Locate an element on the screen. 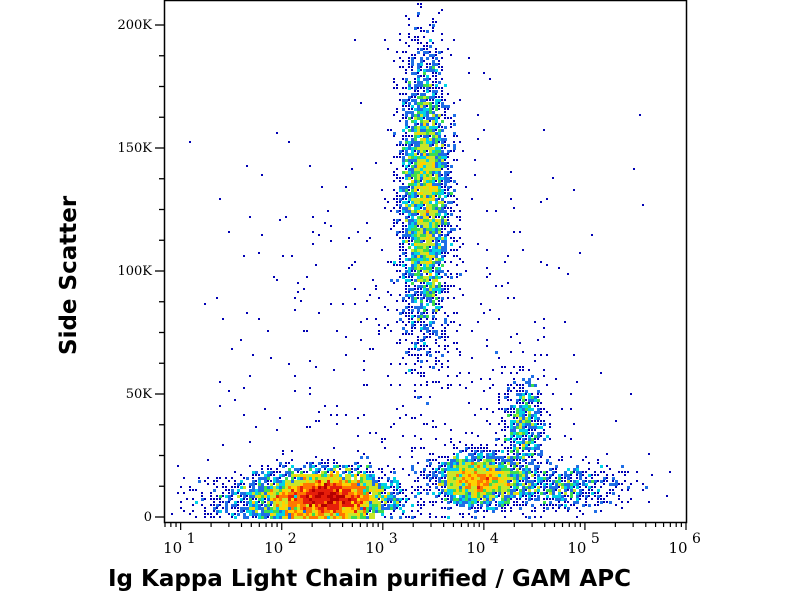  x-tick-exponent: 5 is located at coordinates (595, 539).